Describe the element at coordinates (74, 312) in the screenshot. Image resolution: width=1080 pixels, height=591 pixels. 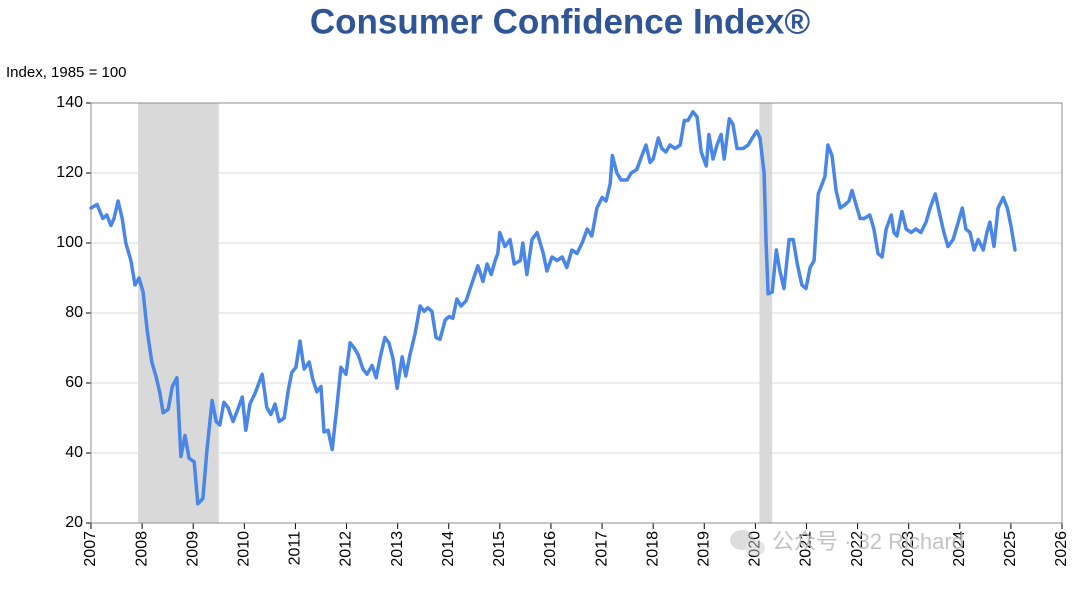
I see `y-tick-label: 80` at that location.